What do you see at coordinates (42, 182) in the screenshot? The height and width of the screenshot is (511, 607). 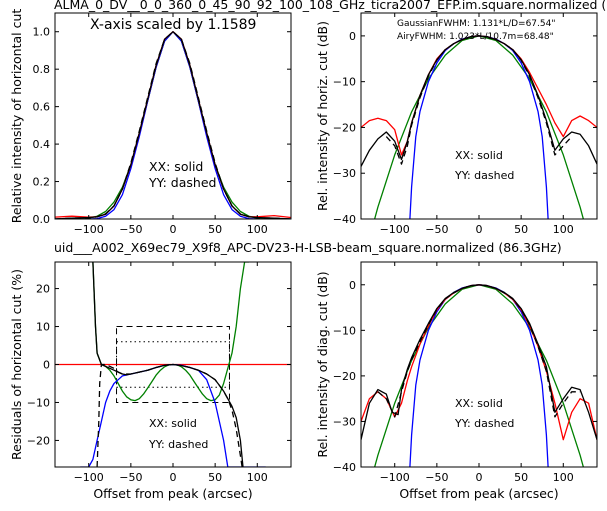 I see `y-tick-label: 0.2` at bounding box center [42, 182].